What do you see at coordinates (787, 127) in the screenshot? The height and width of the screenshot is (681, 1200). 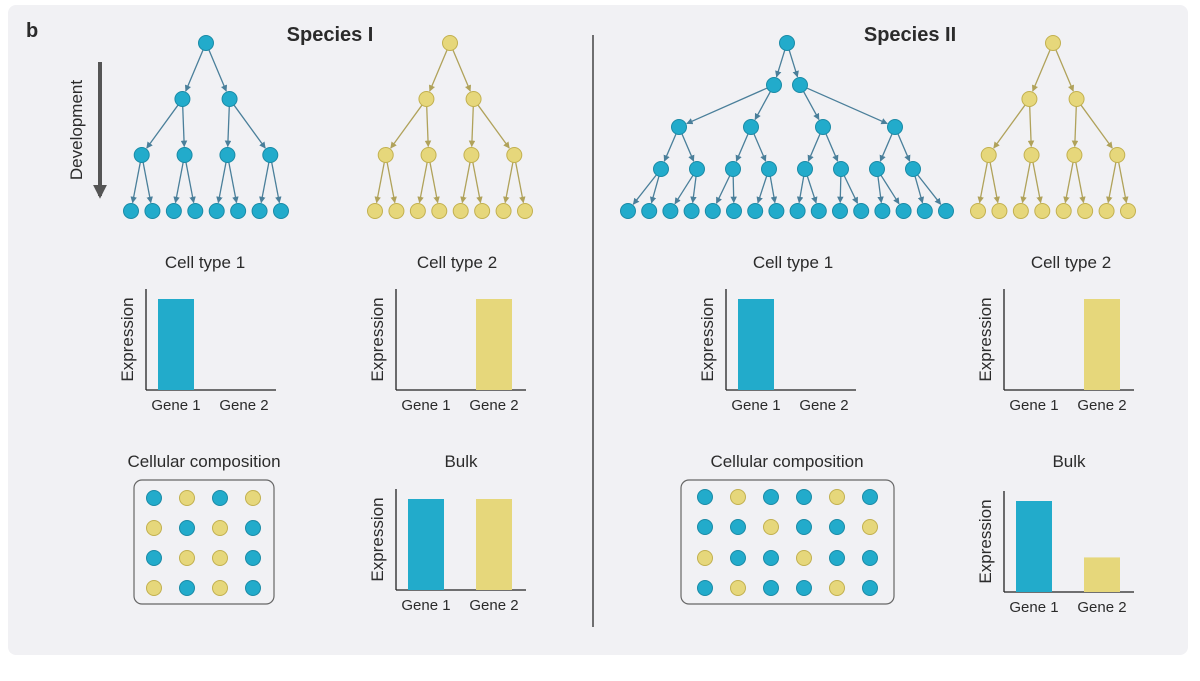 I see `lineage-tree-s2-blue` at bounding box center [787, 127].